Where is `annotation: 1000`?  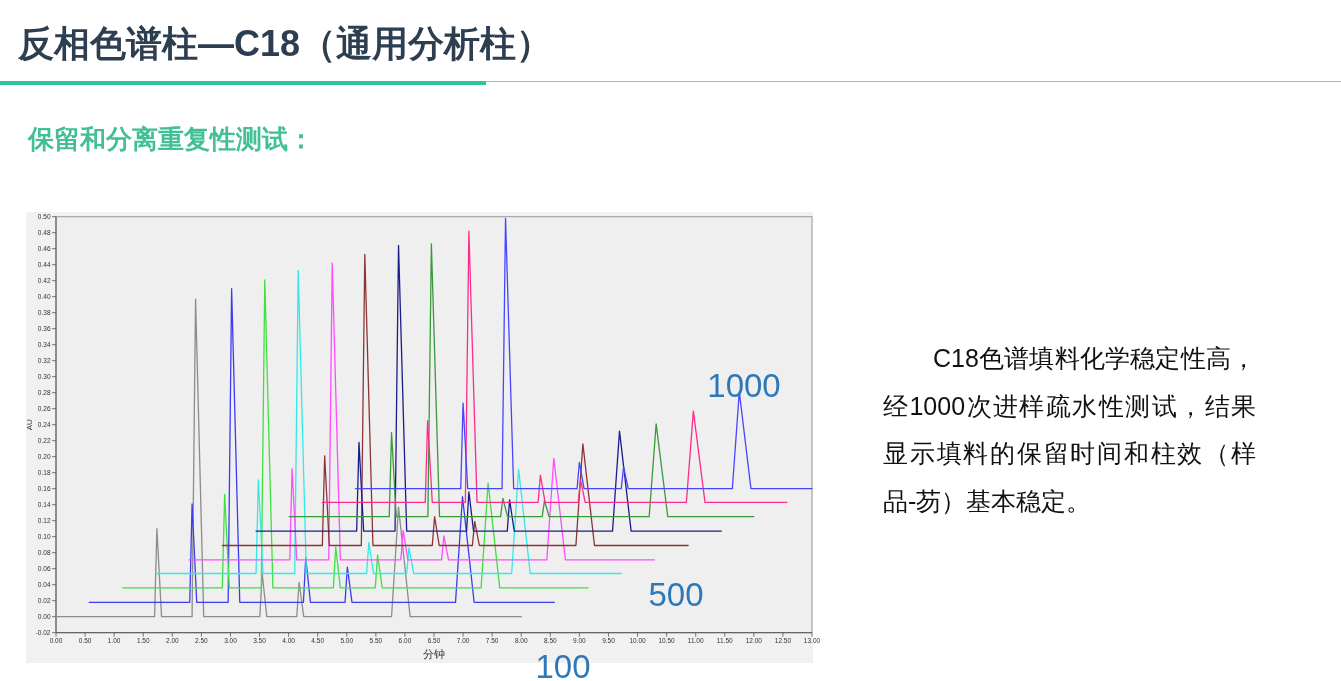
annotation: 1000 is located at coordinates (744, 385).